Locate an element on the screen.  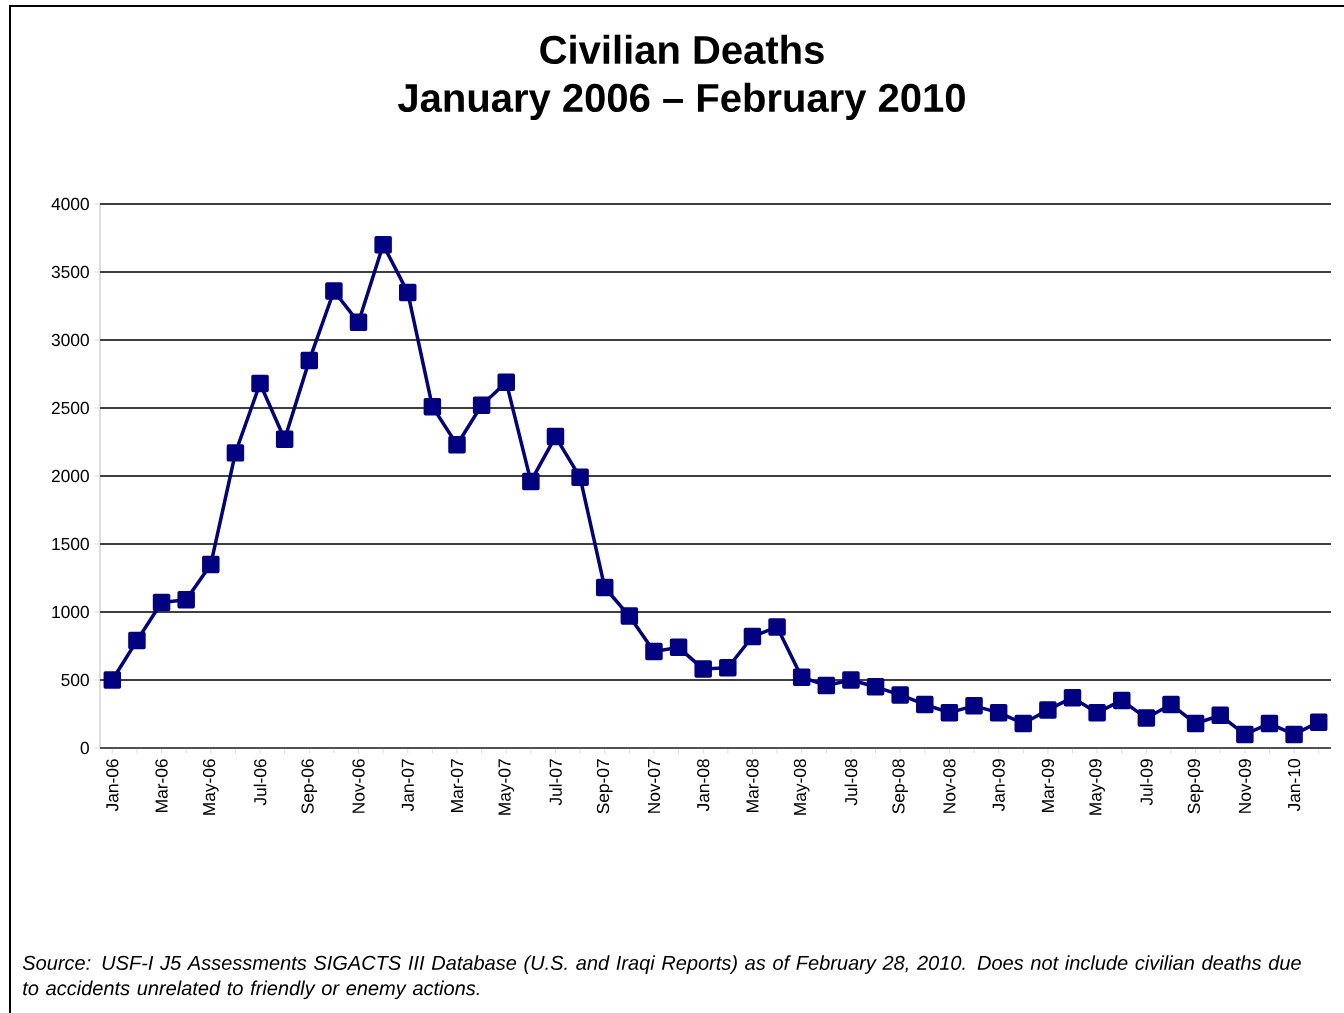
y-tick-label: 1000 is located at coordinates (70, 612).